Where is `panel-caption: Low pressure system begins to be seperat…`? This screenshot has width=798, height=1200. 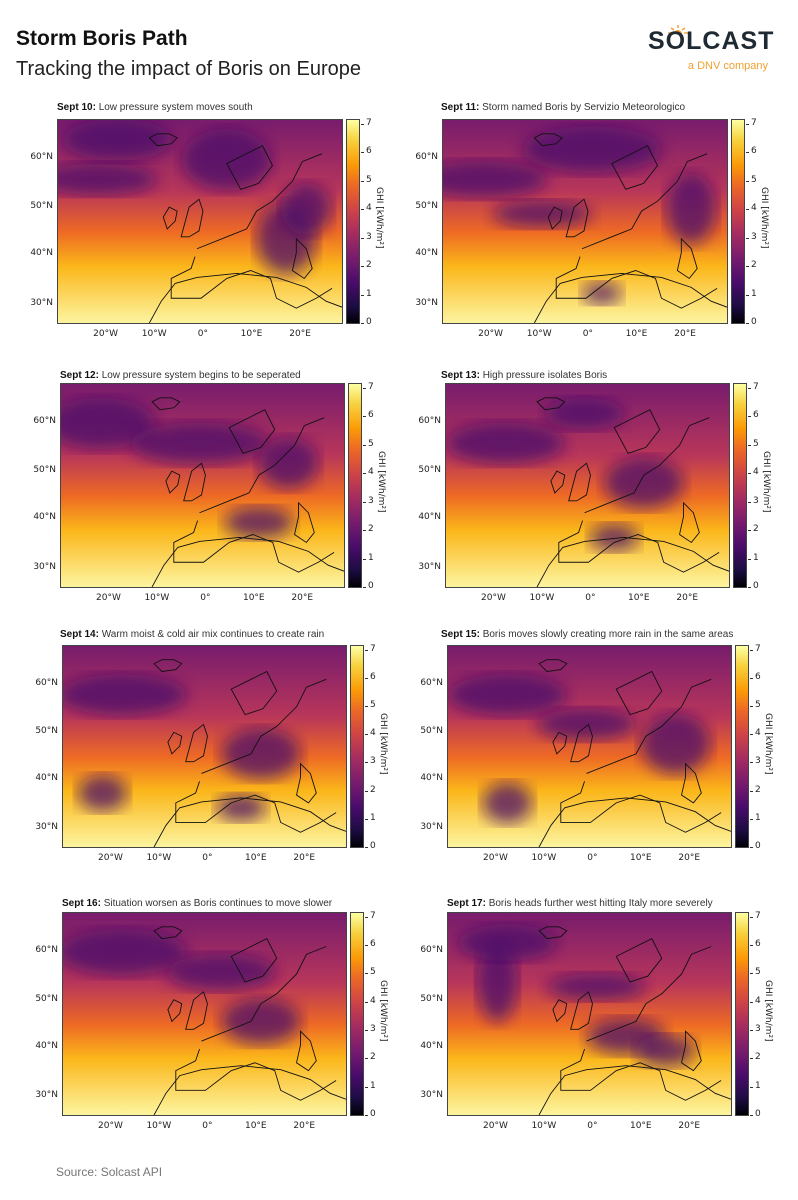 panel-caption: Low pressure system begins to be seperat… is located at coordinates (201, 375).